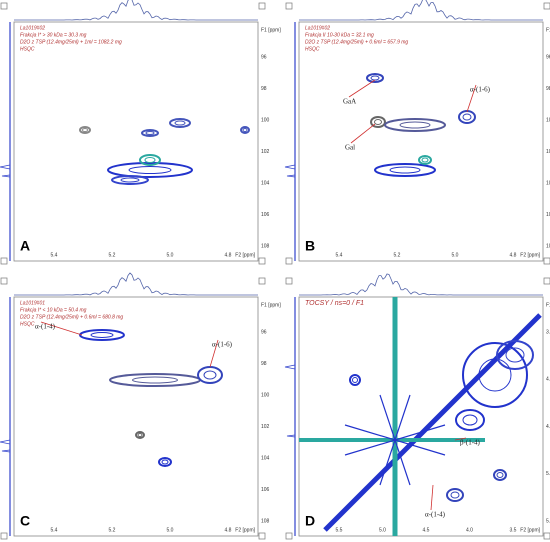  Describe the element at coordinates (25, 521) in the screenshot. I see `panel-letter: C` at that location.